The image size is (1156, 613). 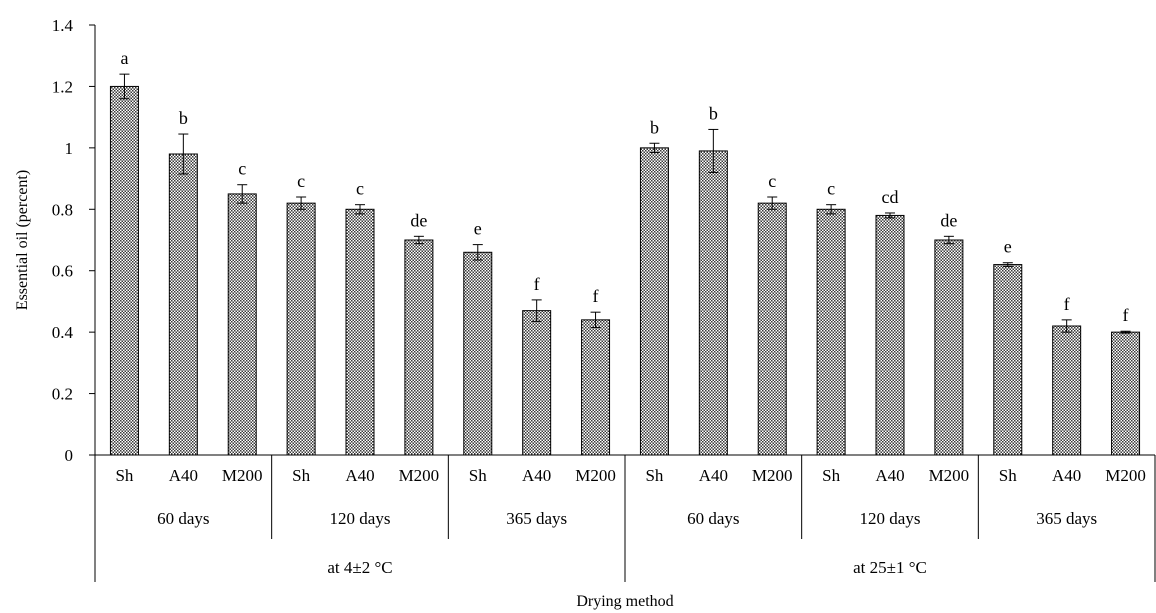 I want to click on significance-letter: cd, so click(x=890, y=197).